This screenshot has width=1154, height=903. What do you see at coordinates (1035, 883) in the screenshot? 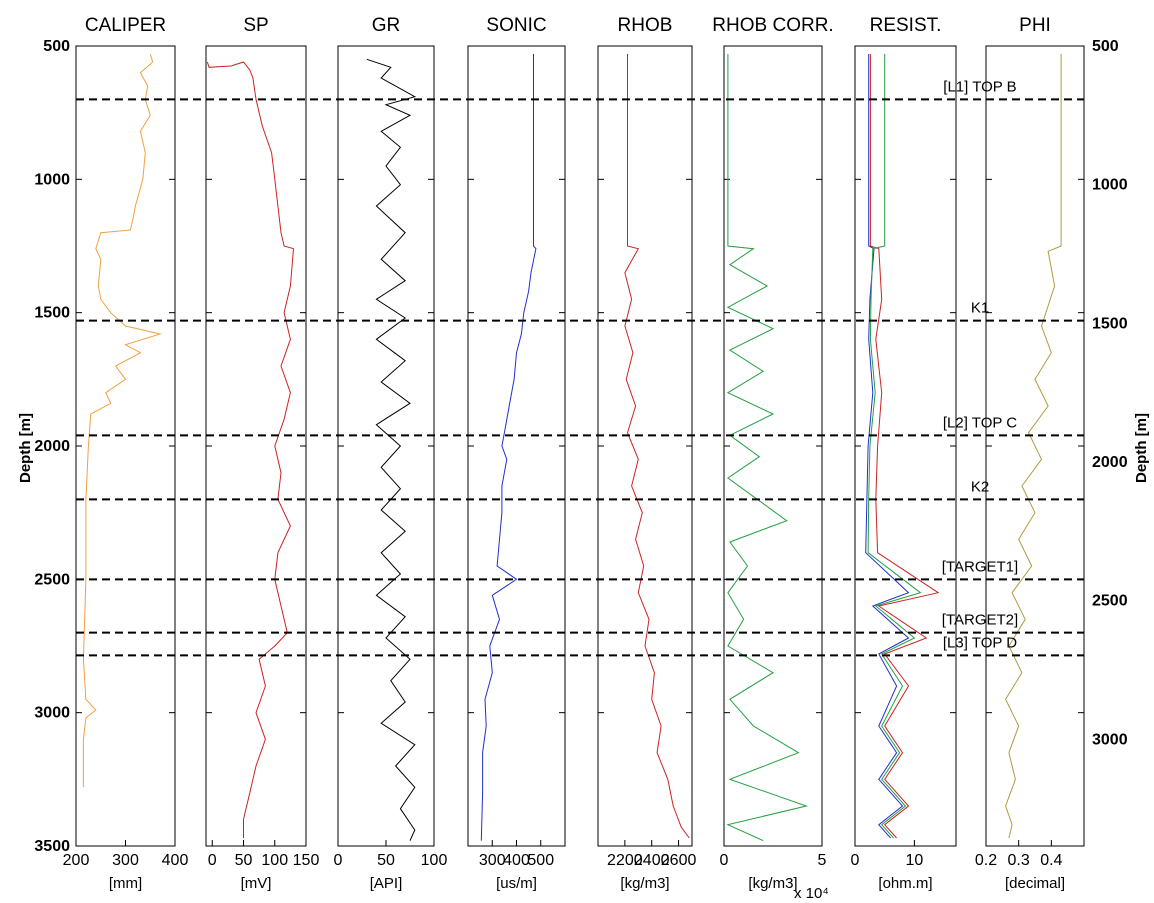
I see `track-unit-label: [decimal]` at bounding box center [1035, 883].